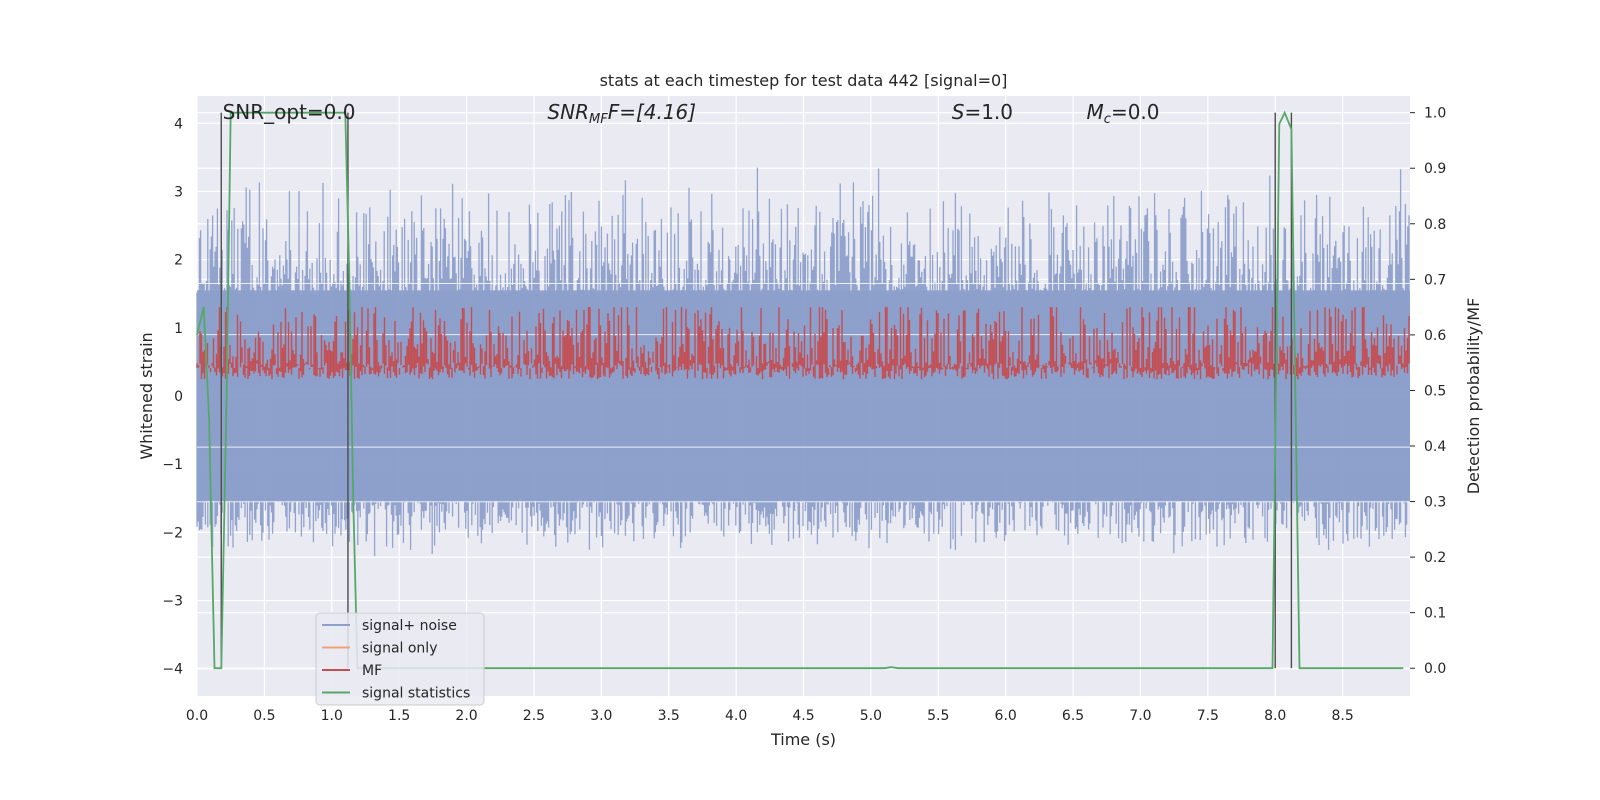 This screenshot has height=800, width=1600. Describe the element at coordinates (736, 716) in the screenshot. I see `x-tick-label: 4.0` at that location.